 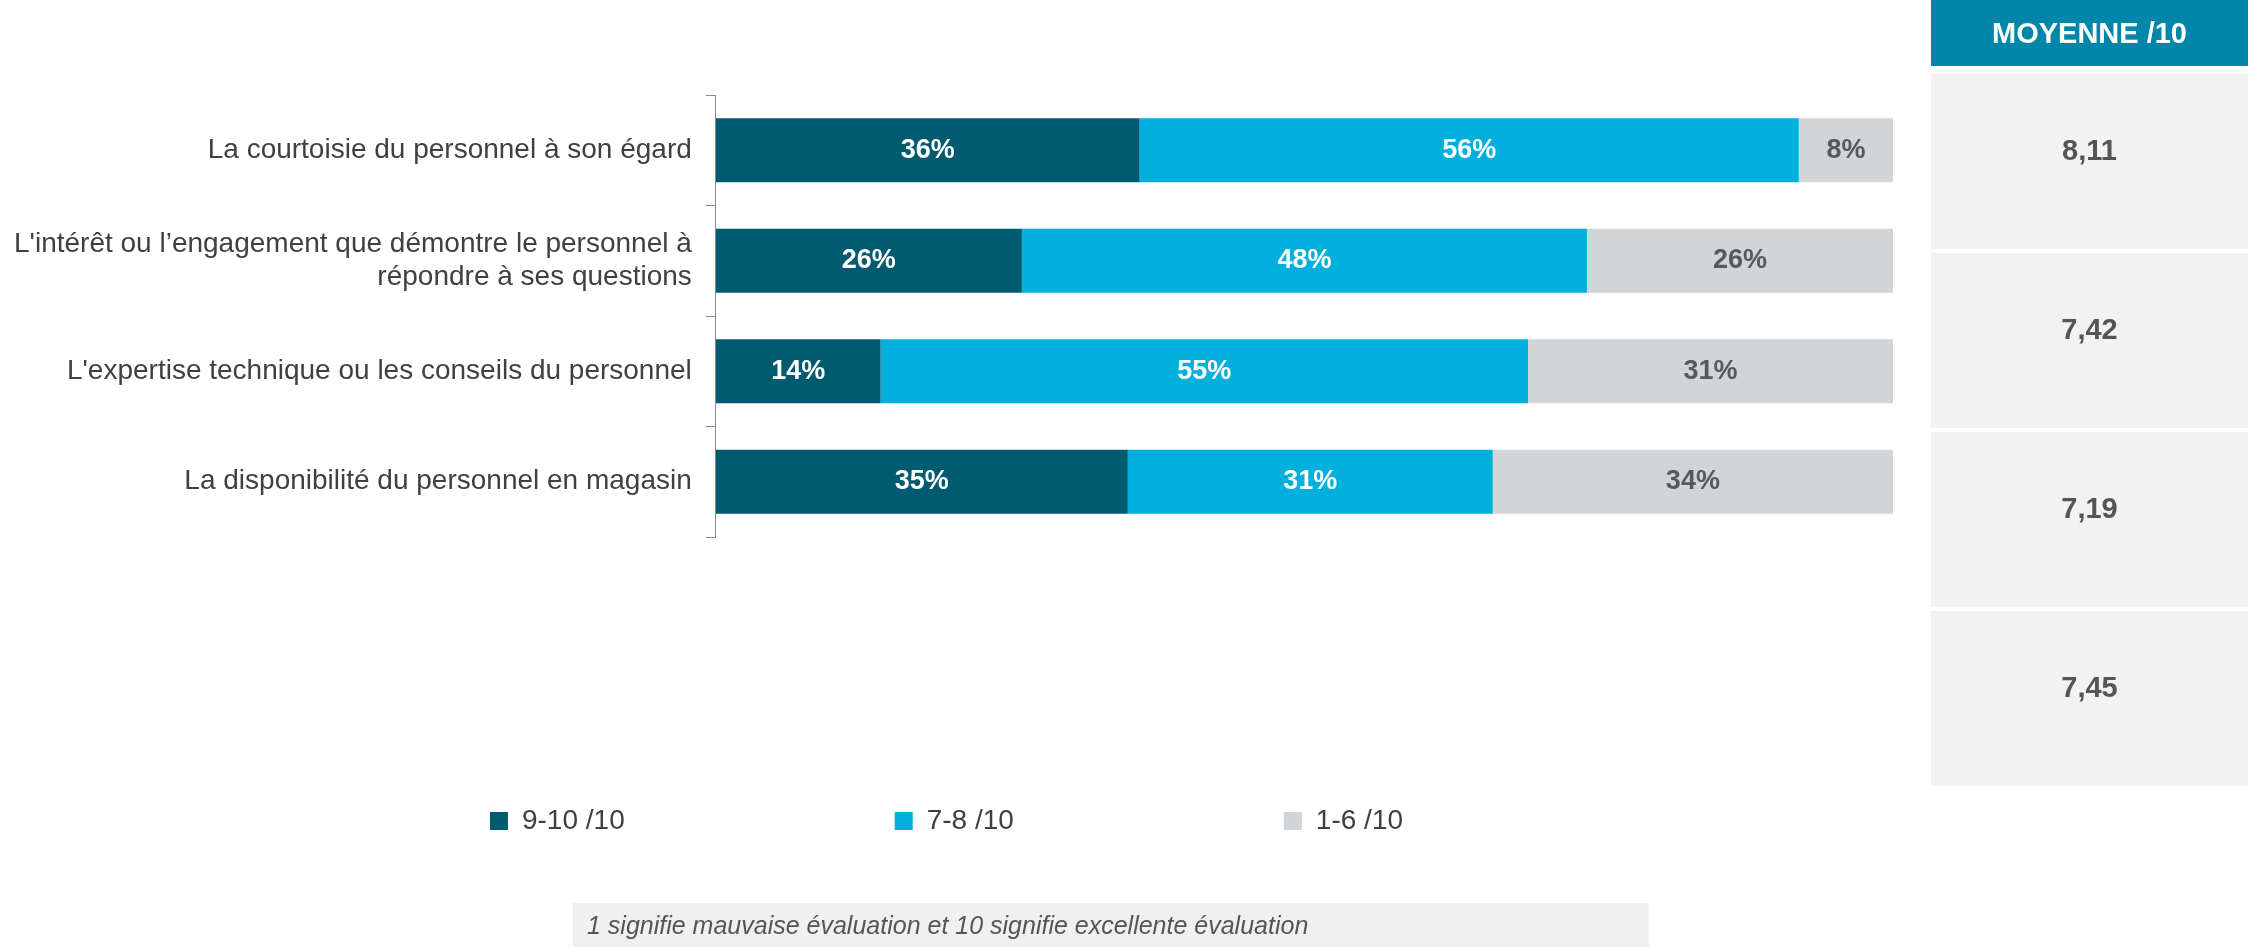 I want to click on data-label: 8%, so click(x=1846, y=148).